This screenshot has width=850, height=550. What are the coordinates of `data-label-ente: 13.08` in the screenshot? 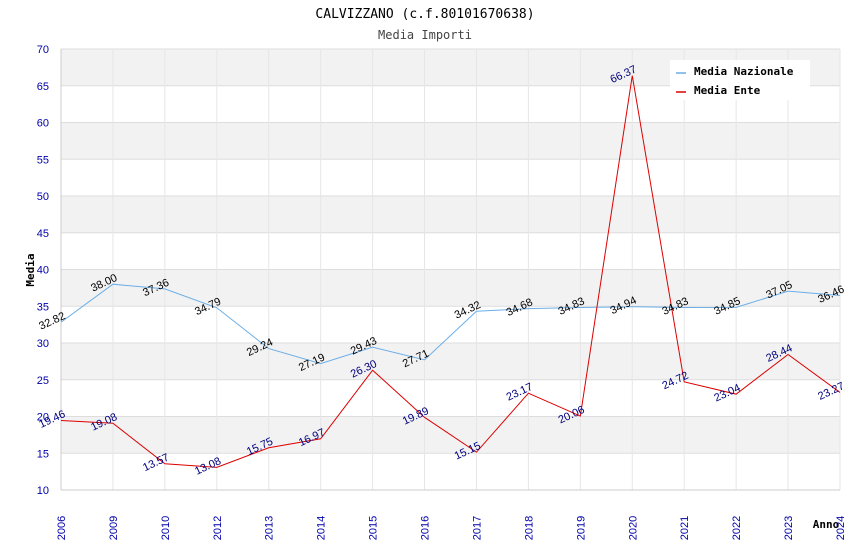 It's located at (208, 466).